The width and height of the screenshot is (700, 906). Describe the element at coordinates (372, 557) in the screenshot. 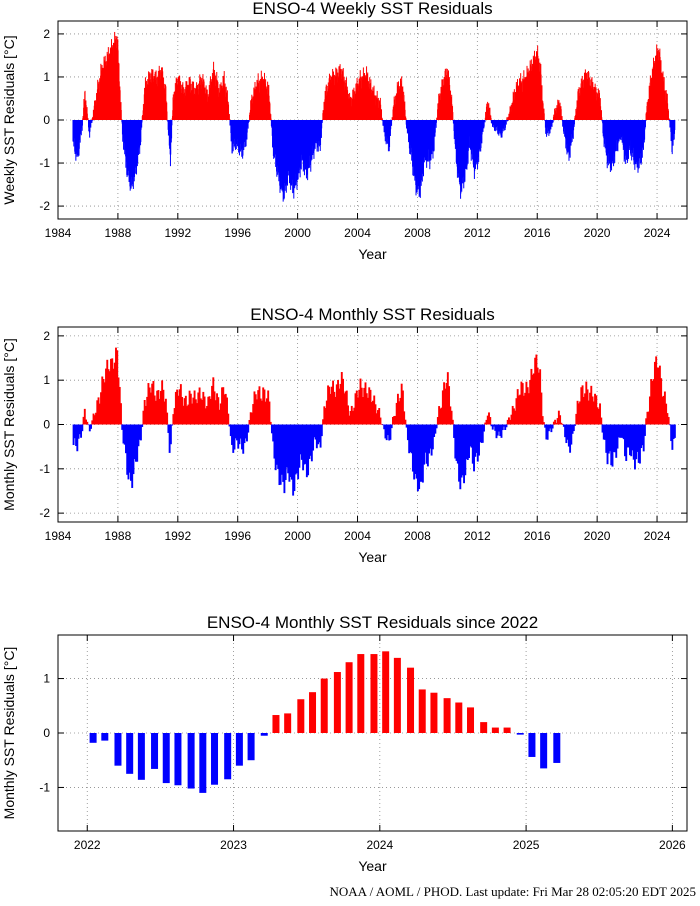

I see `x-axis-label: Year` at that location.